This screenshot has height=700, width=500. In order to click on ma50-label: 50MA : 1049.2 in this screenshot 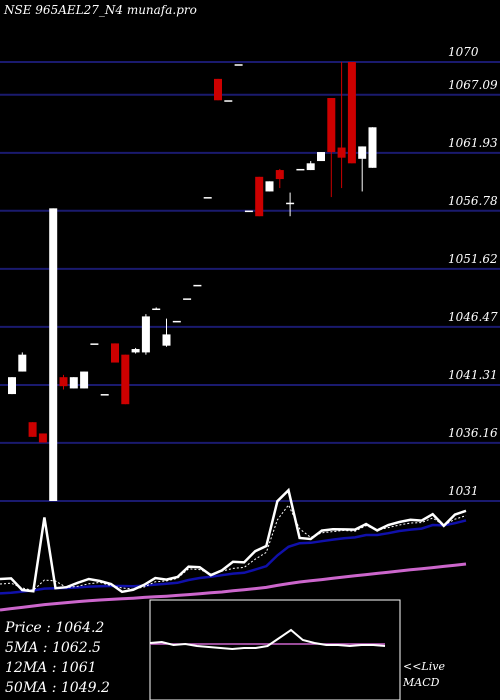, I will do `click(57, 688)`.